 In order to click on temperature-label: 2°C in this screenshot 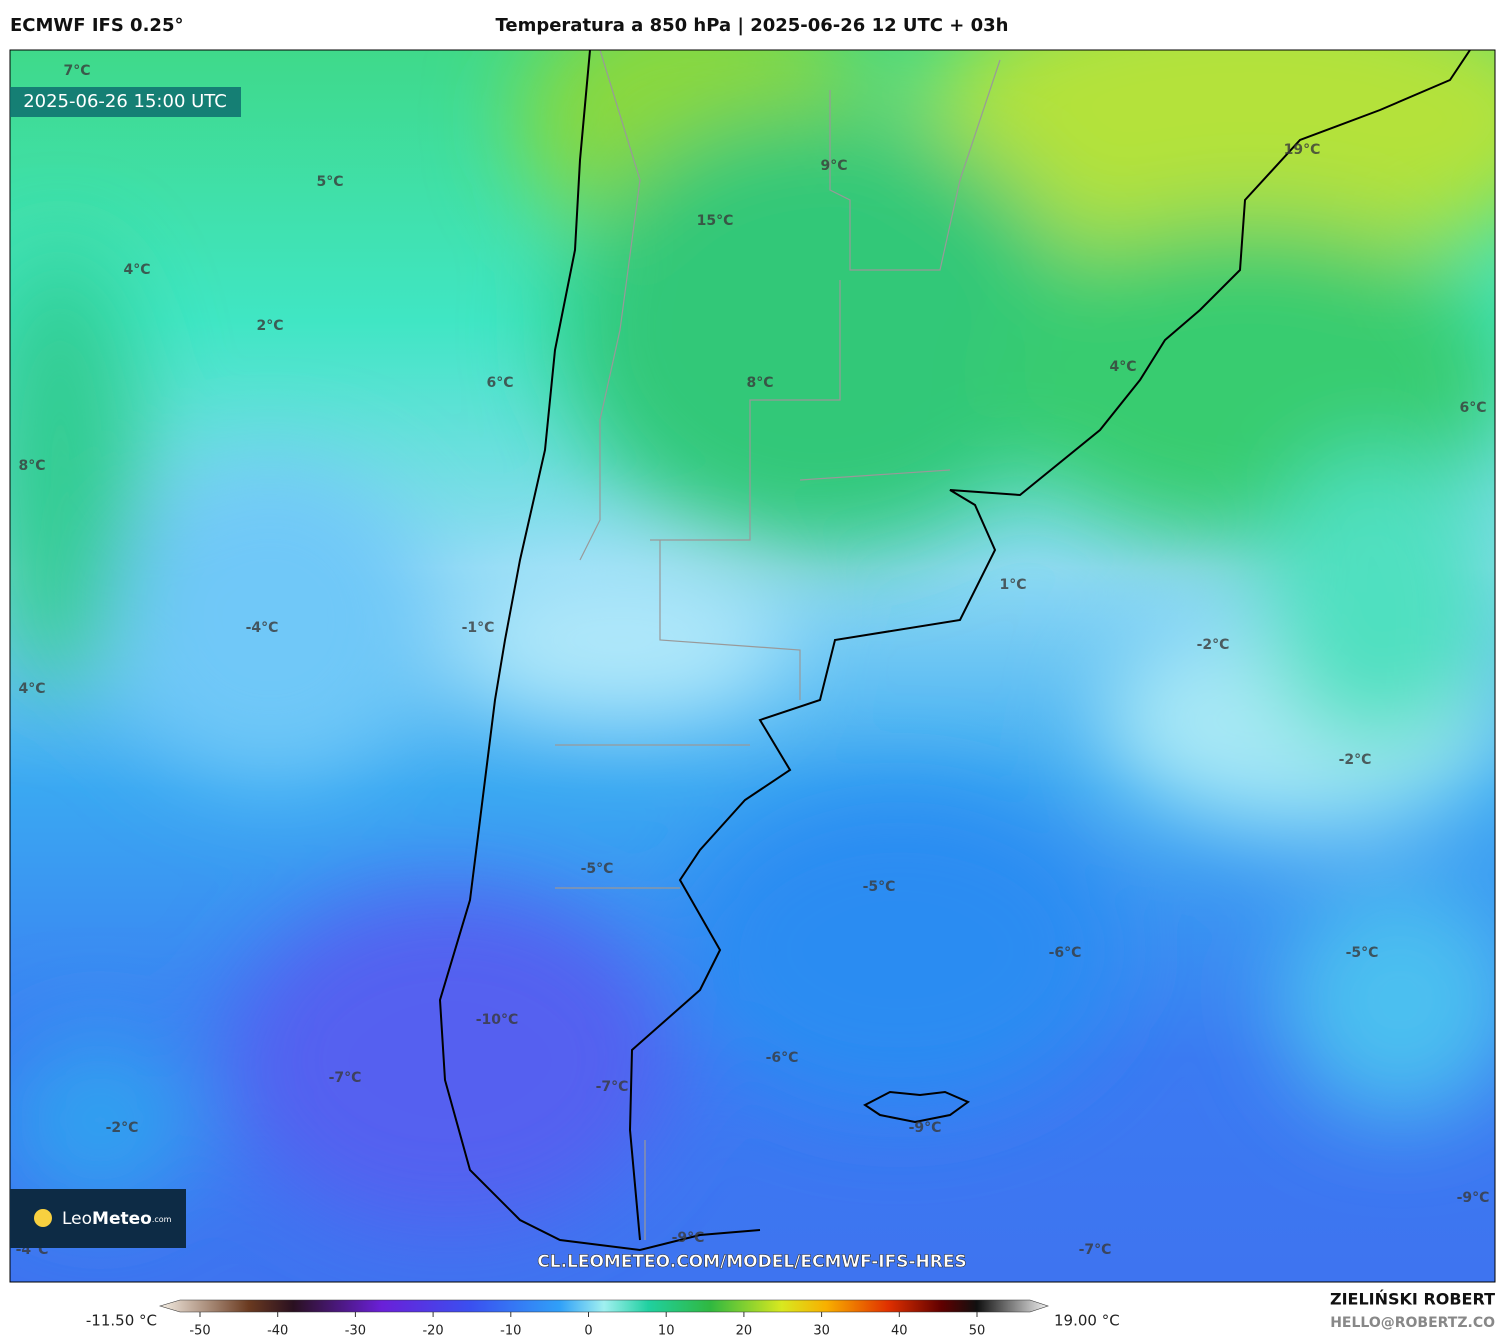, I will do `click(269, 326)`.